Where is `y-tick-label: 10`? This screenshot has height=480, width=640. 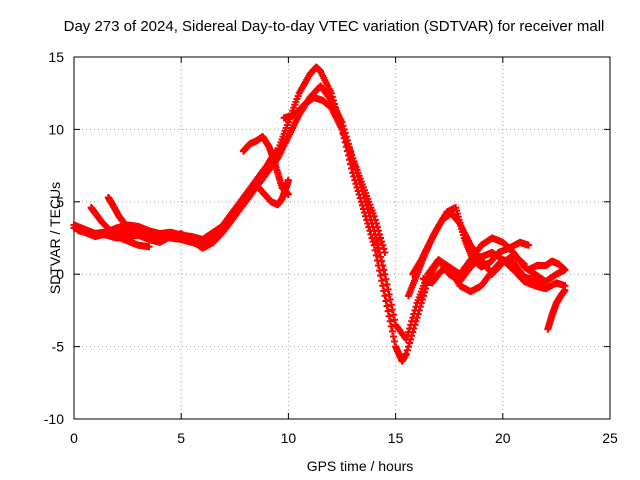
y-tick-label: 10 is located at coordinates (56, 129).